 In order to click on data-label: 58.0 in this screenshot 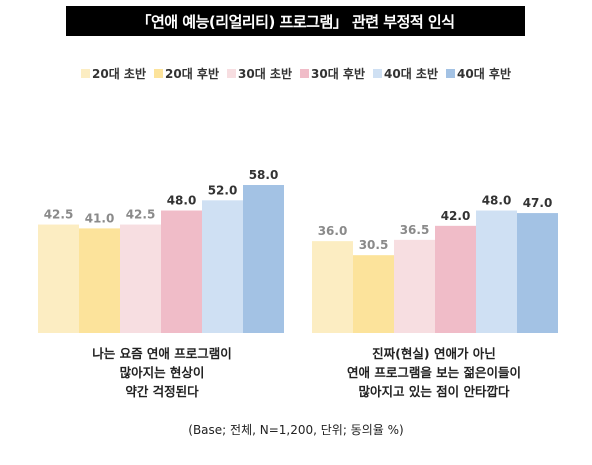, I will do `click(264, 175)`.